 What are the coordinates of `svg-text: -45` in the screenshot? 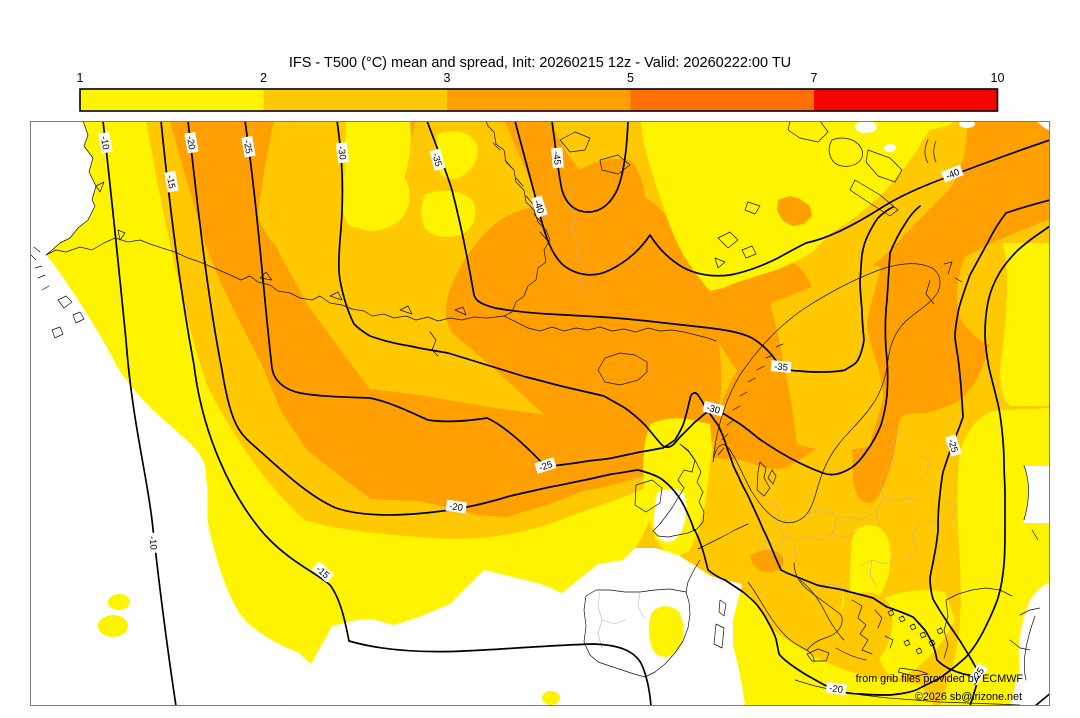 It's located at (556, 158).